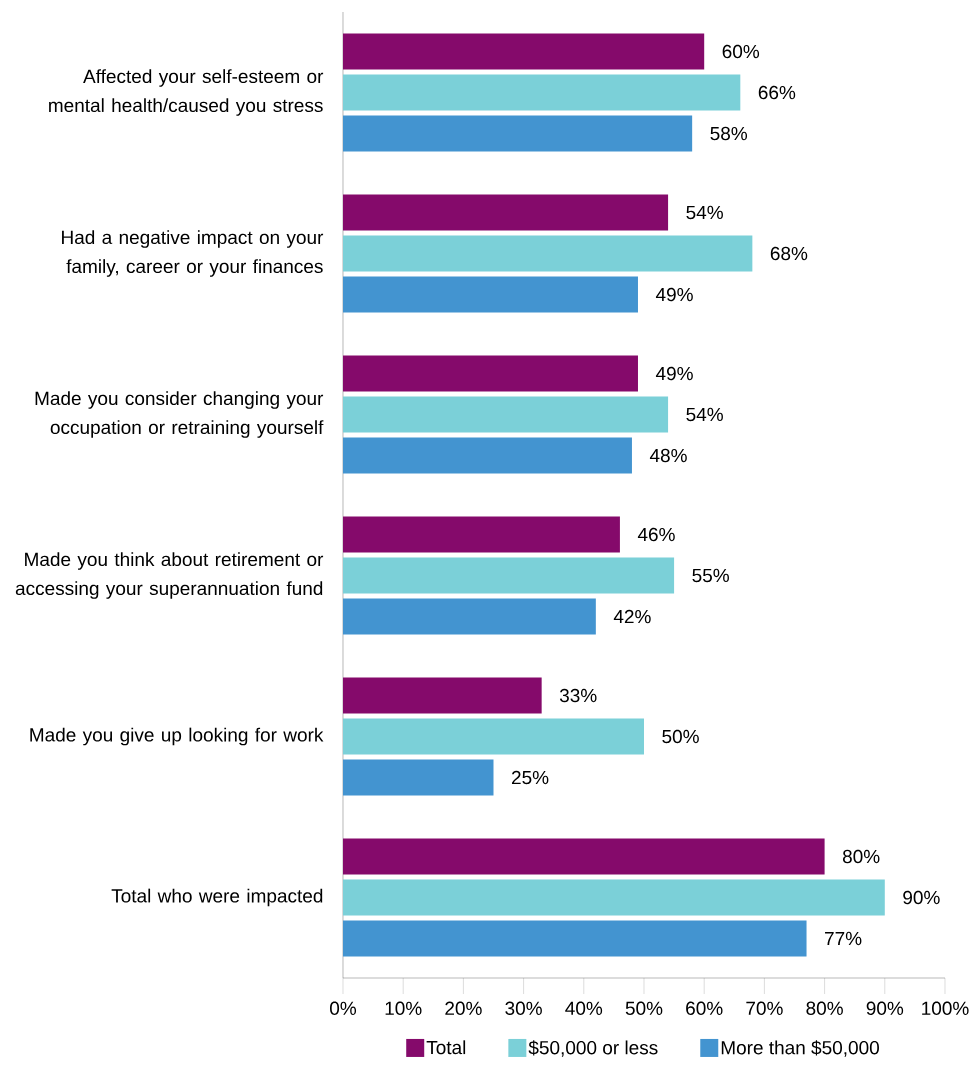 The width and height of the screenshot is (973, 1089). What do you see at coordinates (343, 1008) in the screenshot?
I see `x-tick-label: 0%` at bounding box center [343, 1008].